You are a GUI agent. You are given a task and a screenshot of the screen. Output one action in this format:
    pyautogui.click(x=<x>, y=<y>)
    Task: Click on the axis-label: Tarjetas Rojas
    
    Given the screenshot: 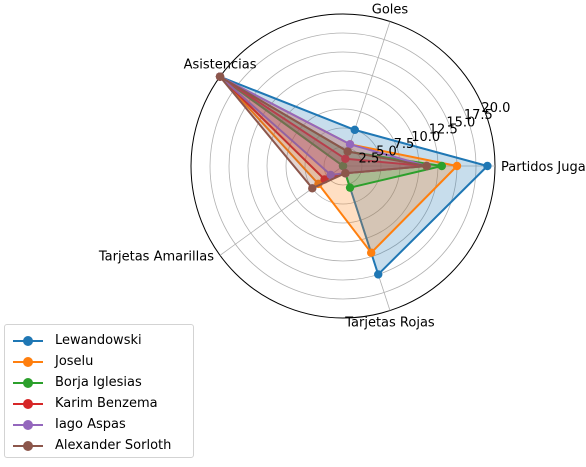 What is the action you would take?
    pyautogui.click(x=389, y=323)
    